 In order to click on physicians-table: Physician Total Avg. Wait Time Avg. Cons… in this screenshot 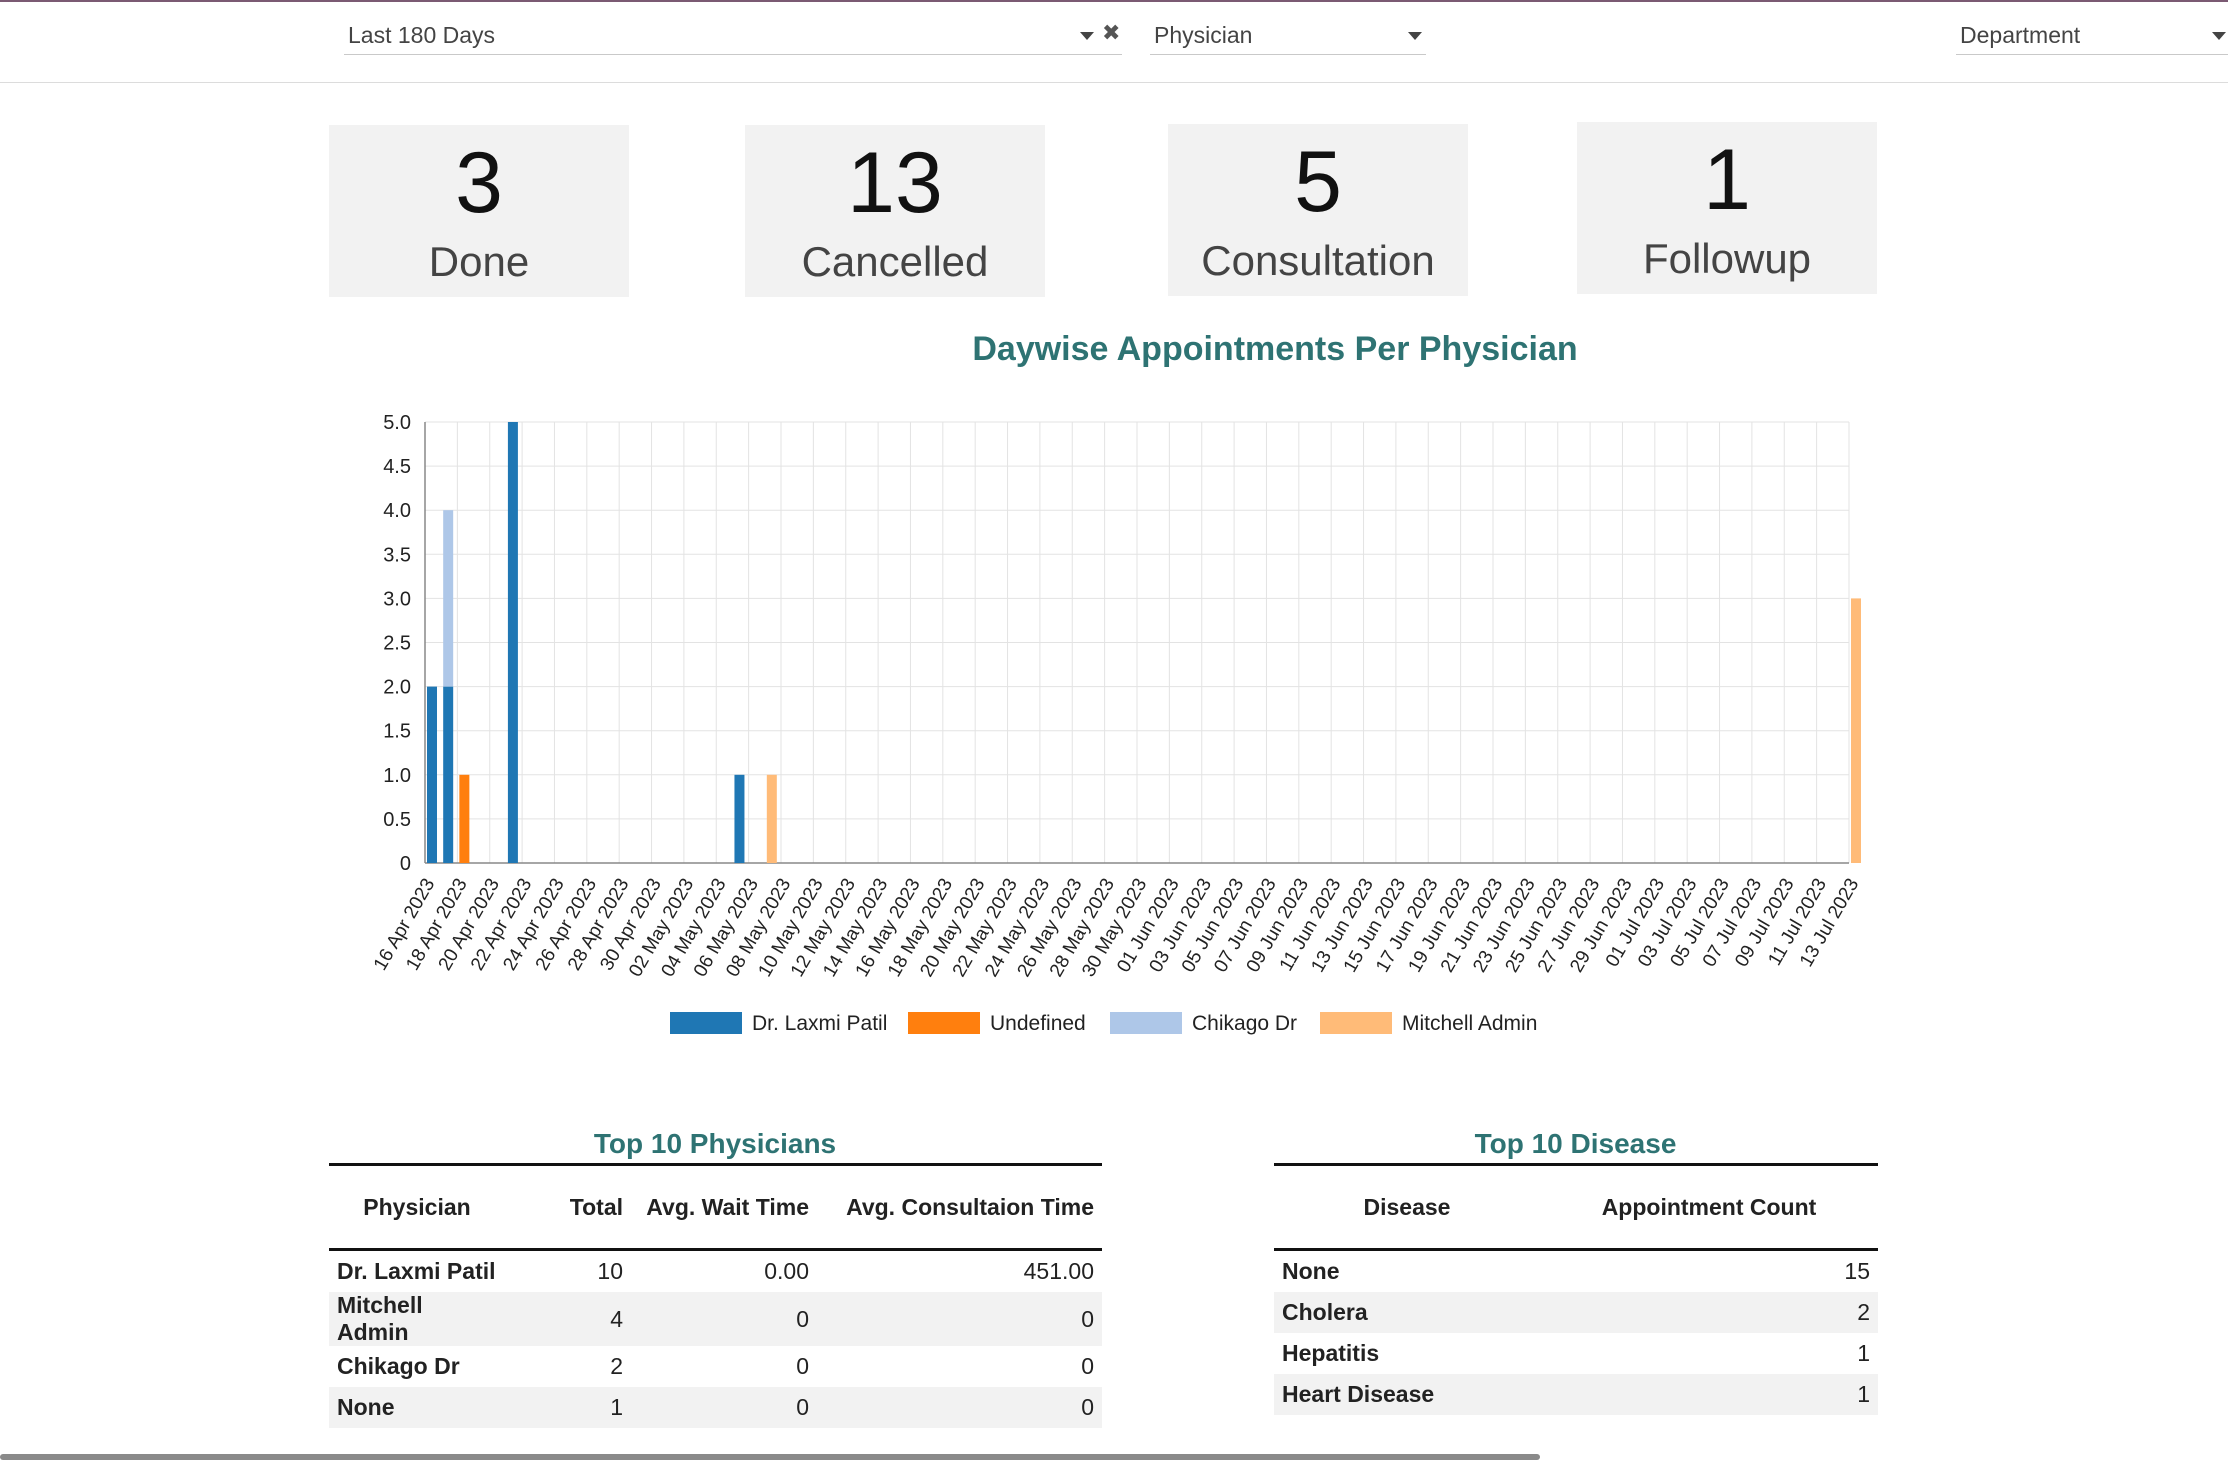, I will do `click(715, 1295)`.